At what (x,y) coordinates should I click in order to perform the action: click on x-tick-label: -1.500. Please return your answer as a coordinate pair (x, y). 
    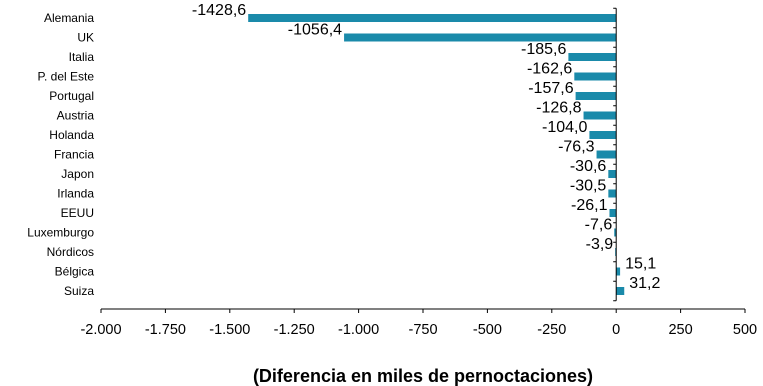
    Looking at the image, I should click on (229, 330).